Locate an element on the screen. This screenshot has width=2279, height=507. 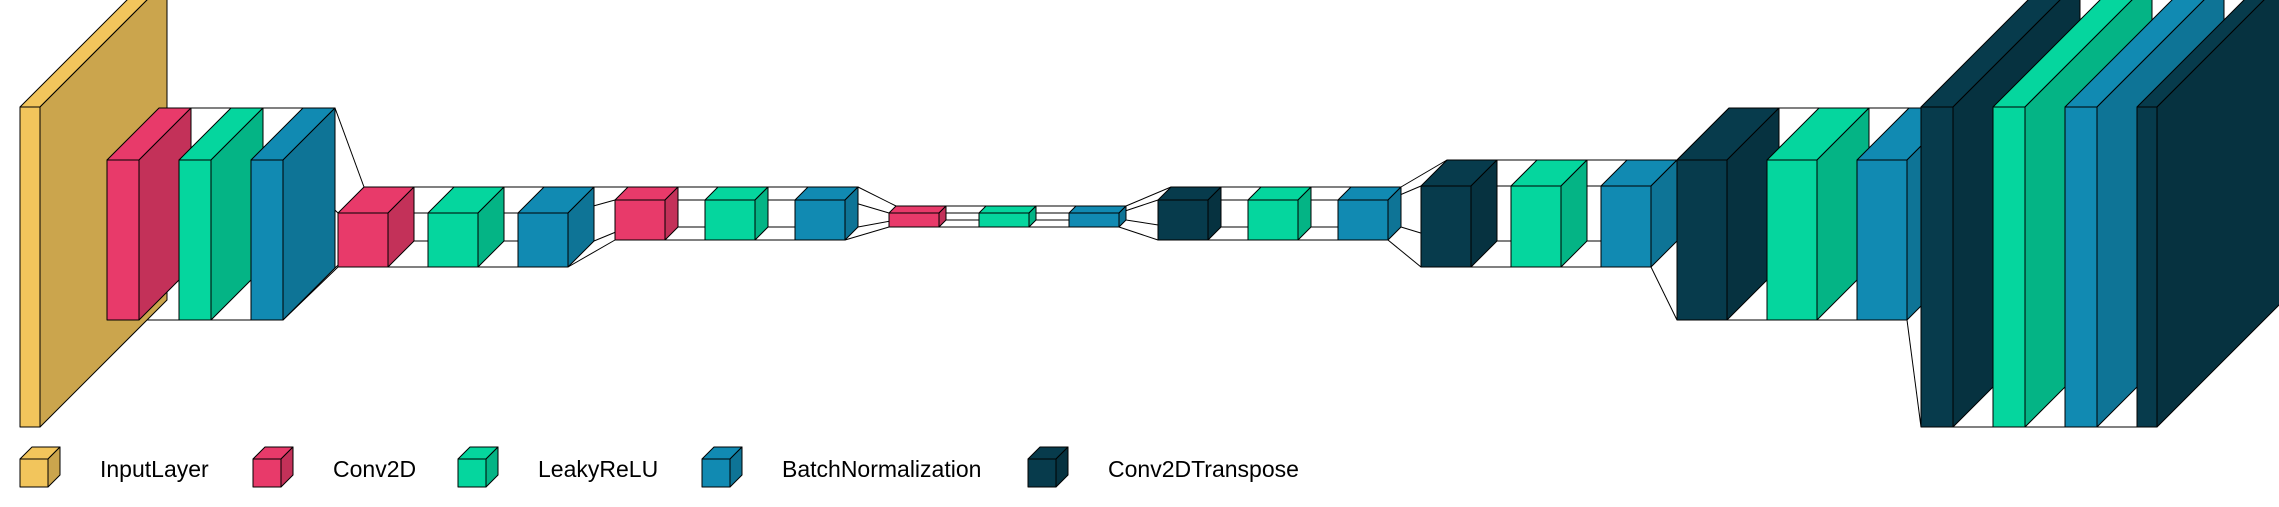
layer-block-13-deconv-front is located at coordinates (1183, 220).